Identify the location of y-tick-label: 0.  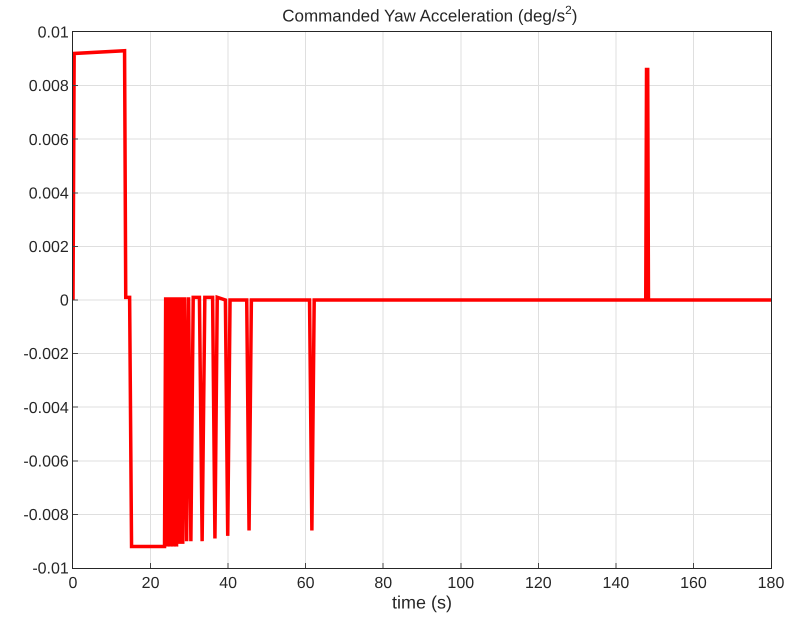
(64, 301).